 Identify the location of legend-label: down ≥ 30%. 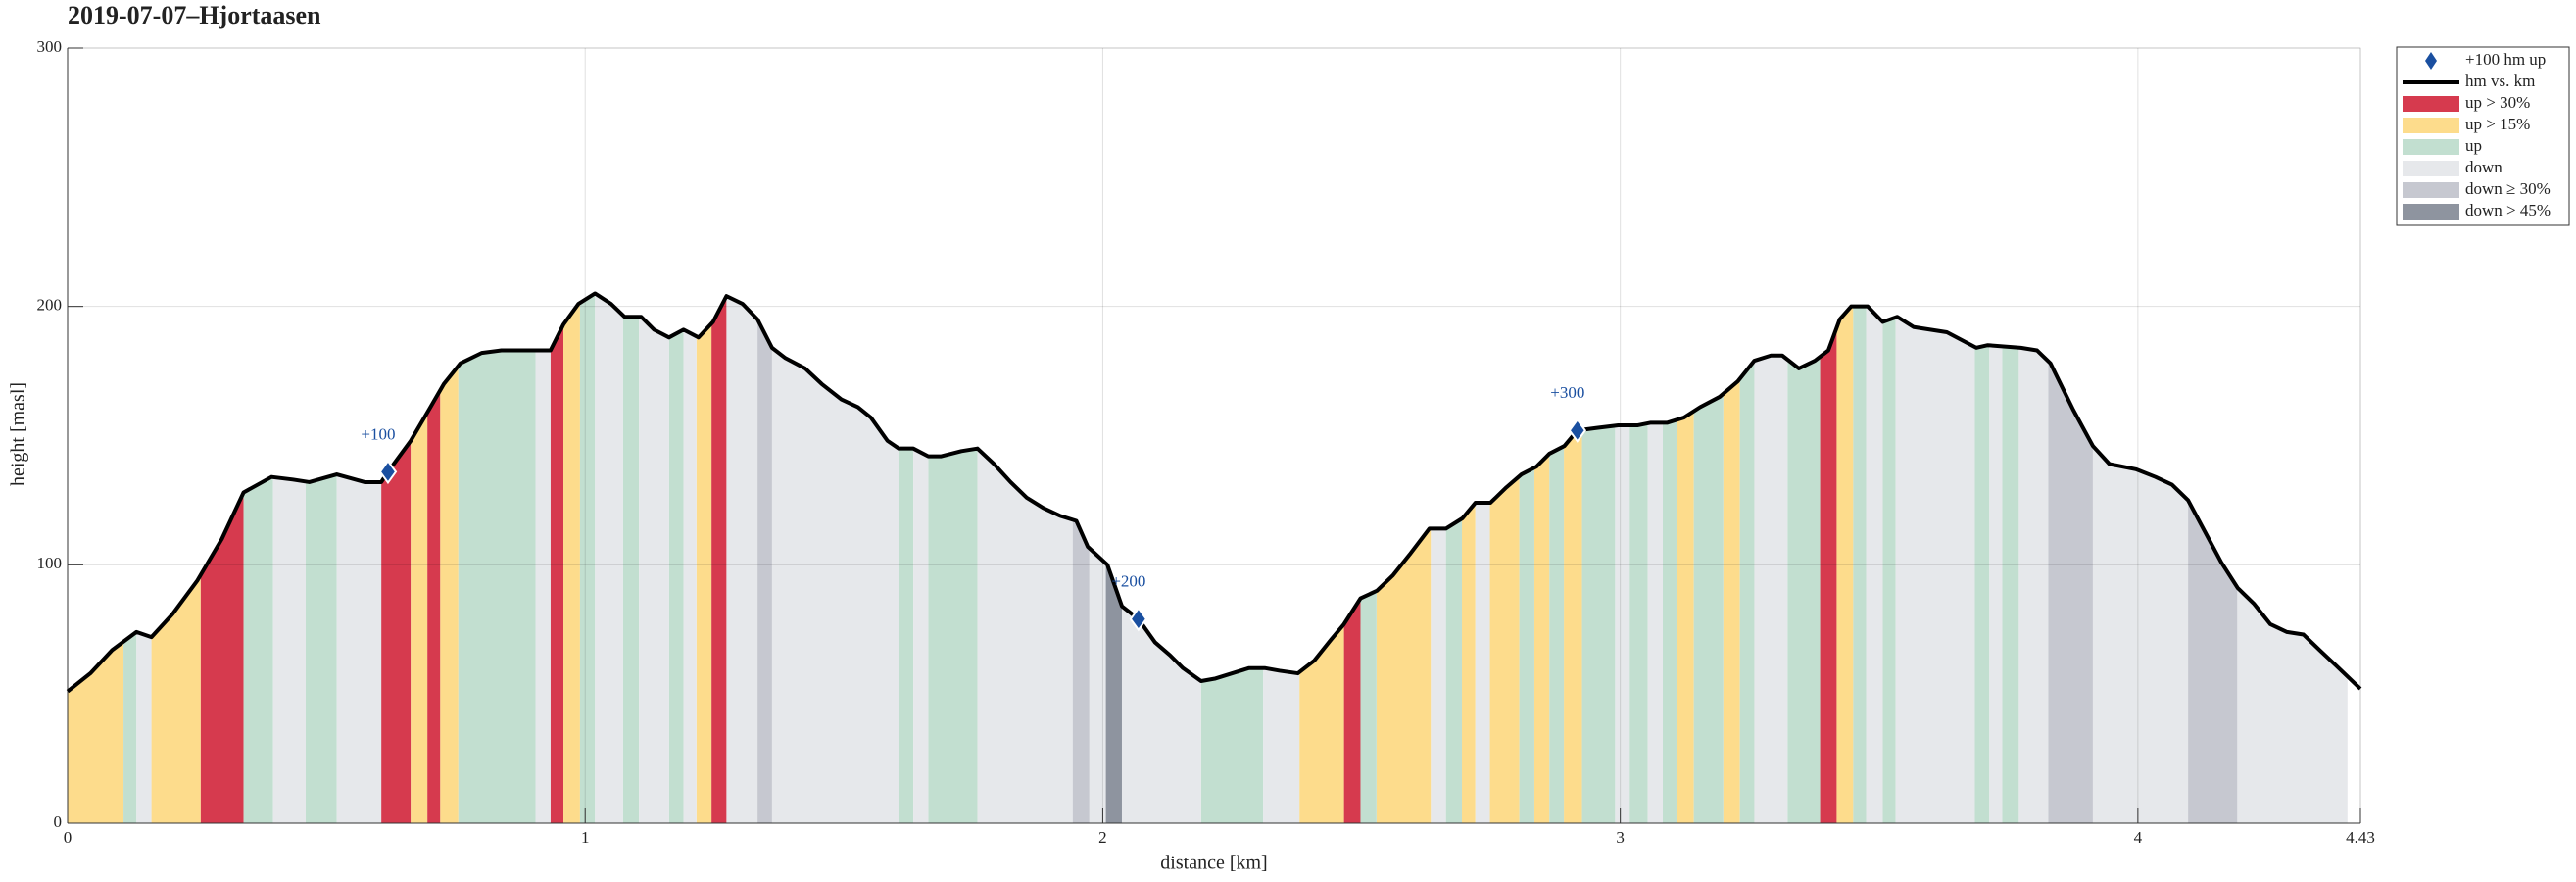
(2508, 188).